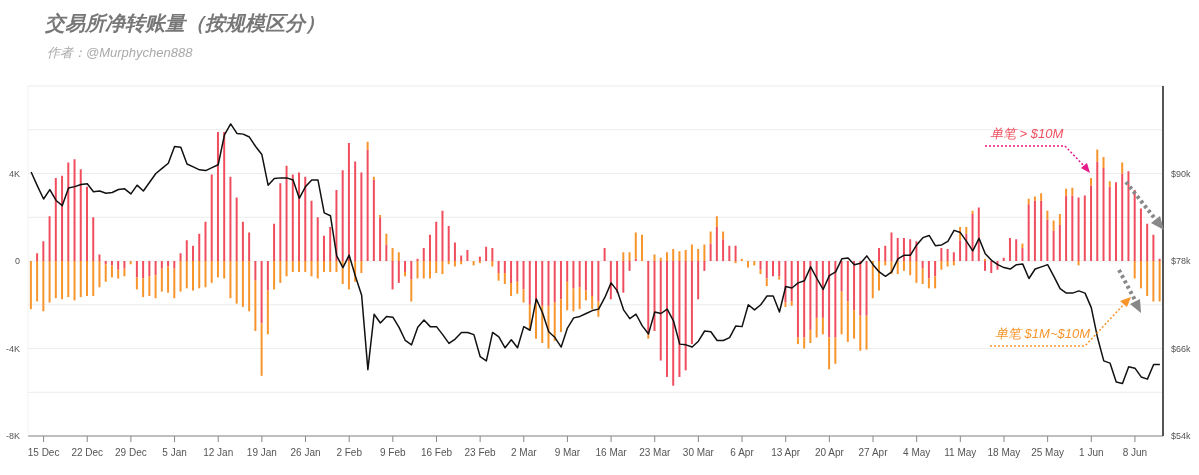  Describe the element at coordinates (567, 452) in the screenshot. I see `x-tick-label: 9 Mar` at that location.